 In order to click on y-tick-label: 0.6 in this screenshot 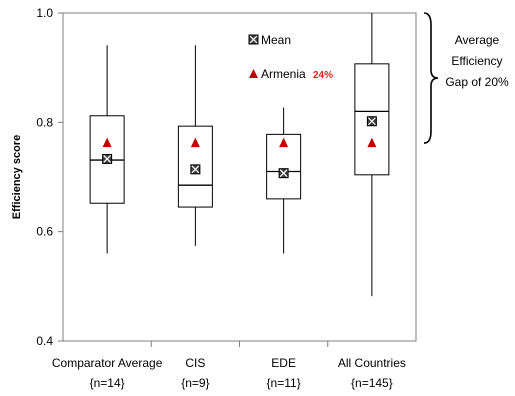, I will do `click(44, 232)`.